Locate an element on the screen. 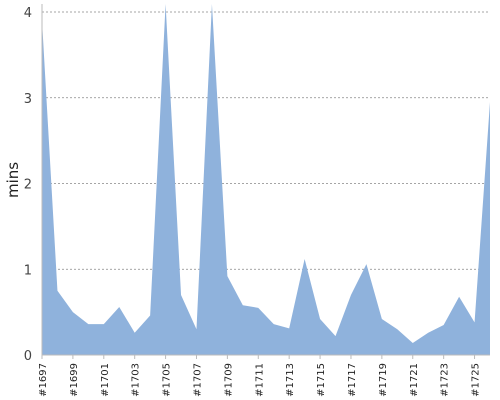 The width and height of the screenshot is (500, 400). x-tick-label-1721: #1721 is located at coordinates (414, 380).